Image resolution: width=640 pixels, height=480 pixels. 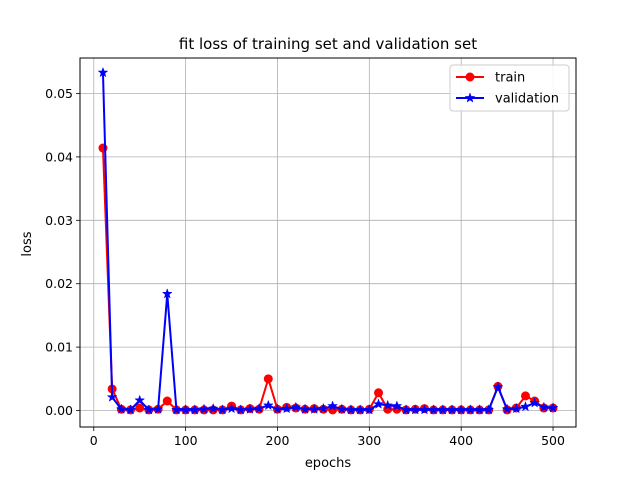 I want to click on legend-item-validation: validation, so click(x=507, y=99).